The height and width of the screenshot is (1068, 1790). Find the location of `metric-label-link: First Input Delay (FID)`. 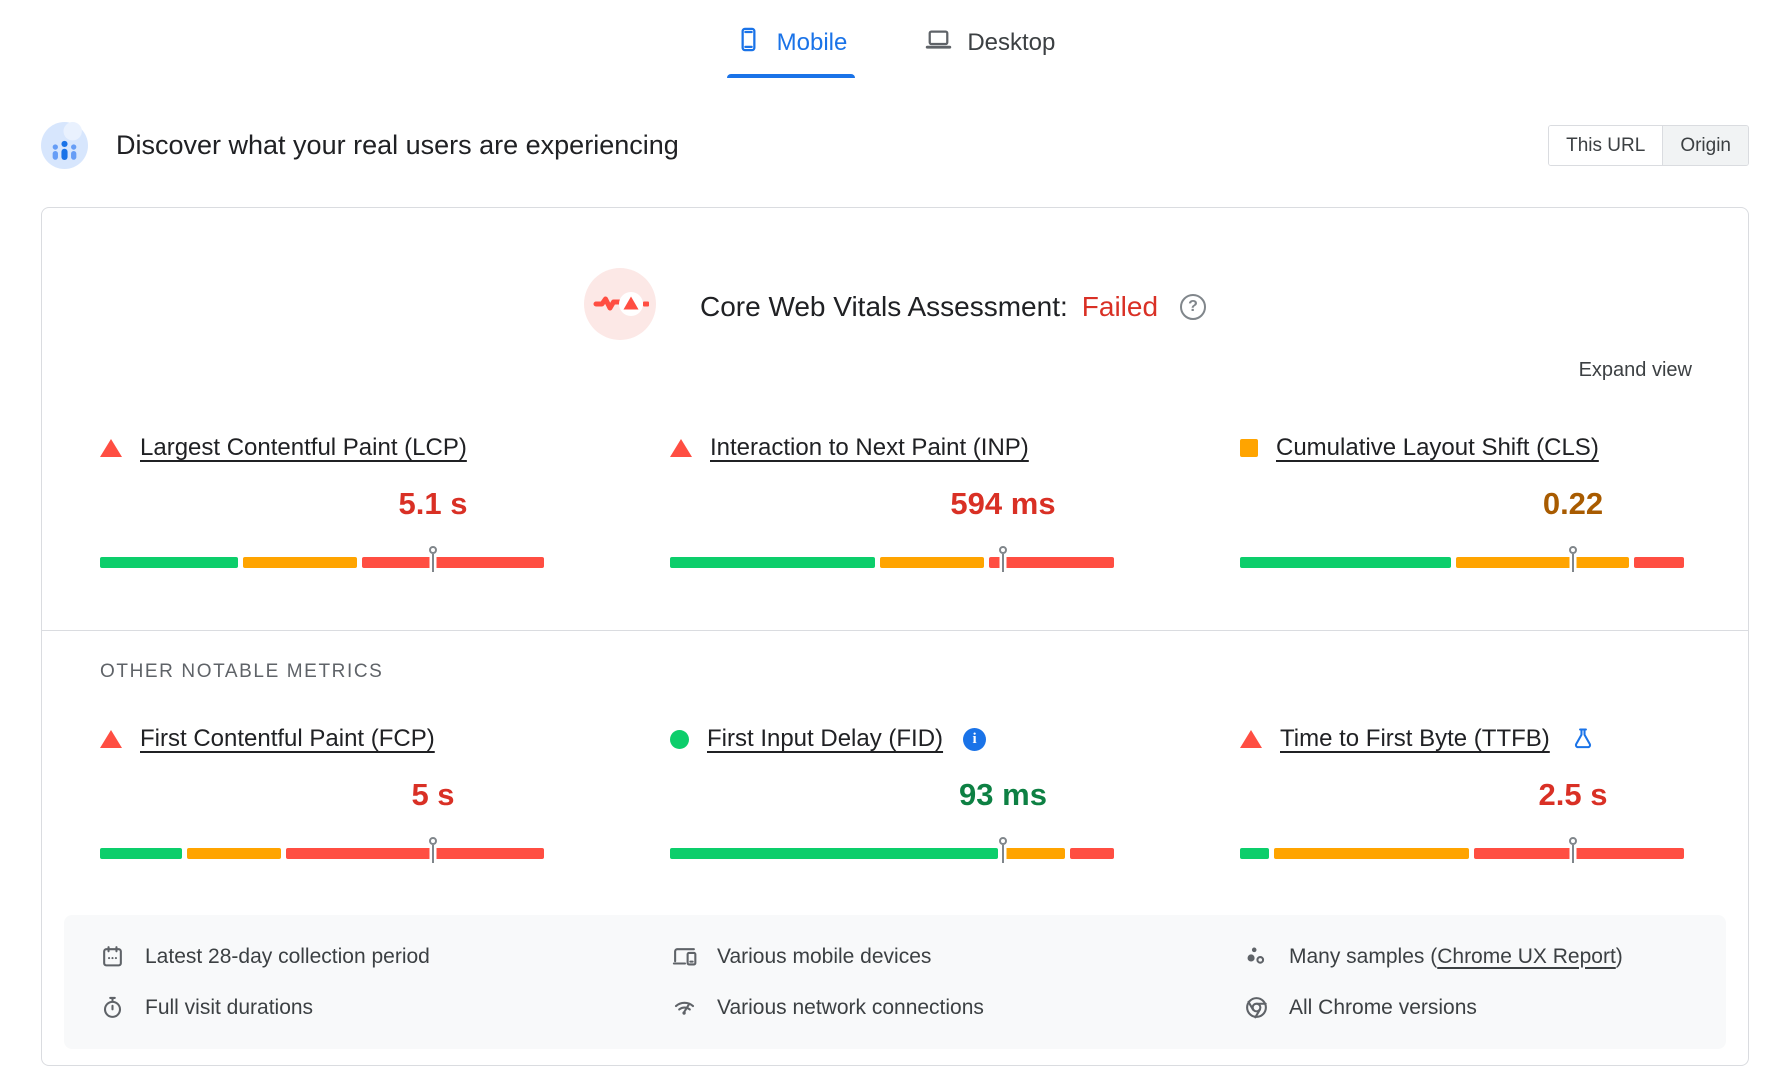

metric-label-link: First Input Delay (FID) is located at coordinates (825, 738).